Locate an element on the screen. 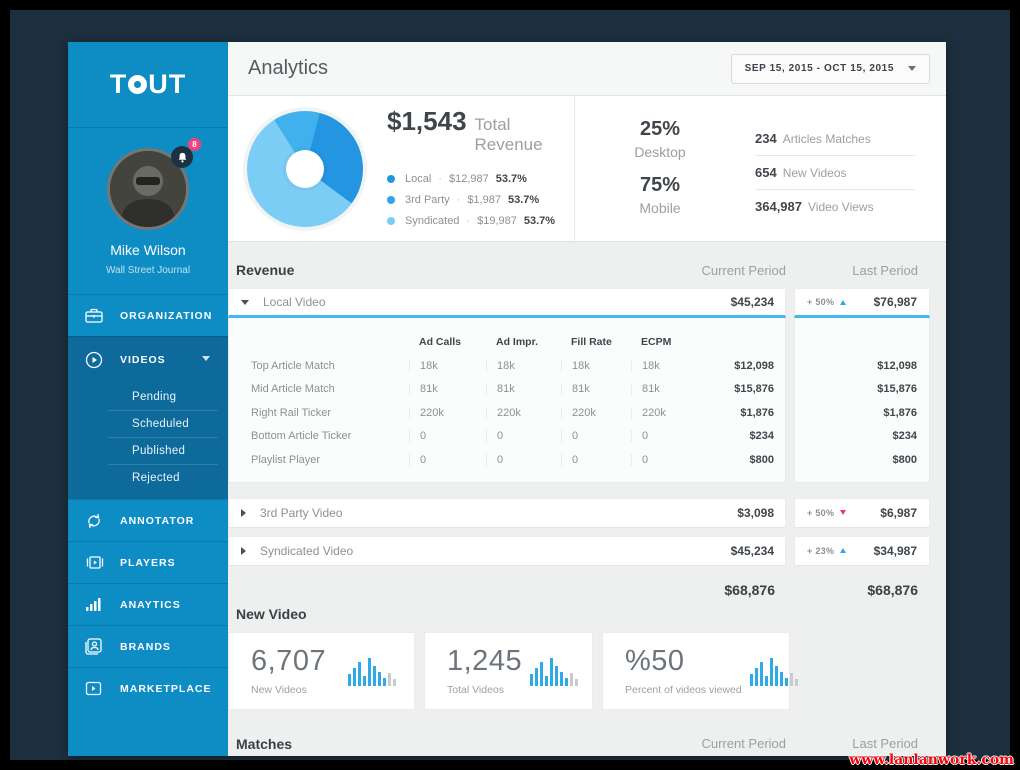 The width and height of the screenshot is (1020, 770). player-screens-icon is located at coordinates (96, 563).